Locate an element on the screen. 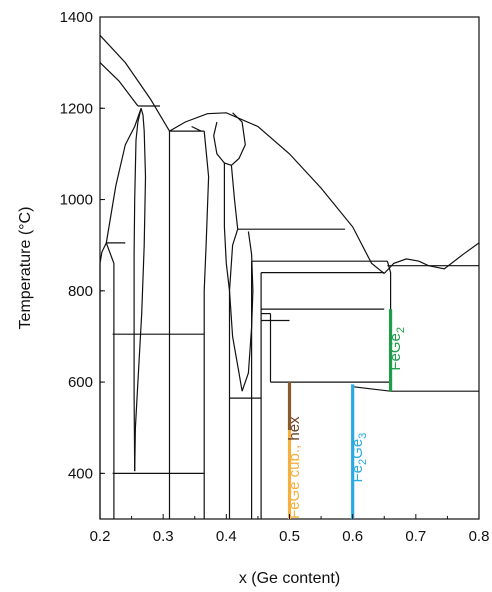  phase-lines is located at coordinates (340, 414).